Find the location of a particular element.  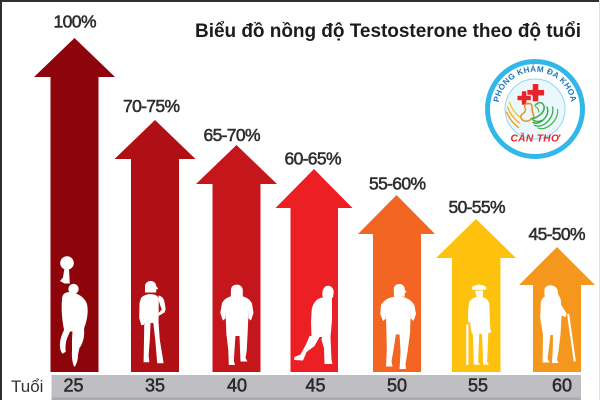

svg-text: 45-50% is located at coordinates (557, 234).